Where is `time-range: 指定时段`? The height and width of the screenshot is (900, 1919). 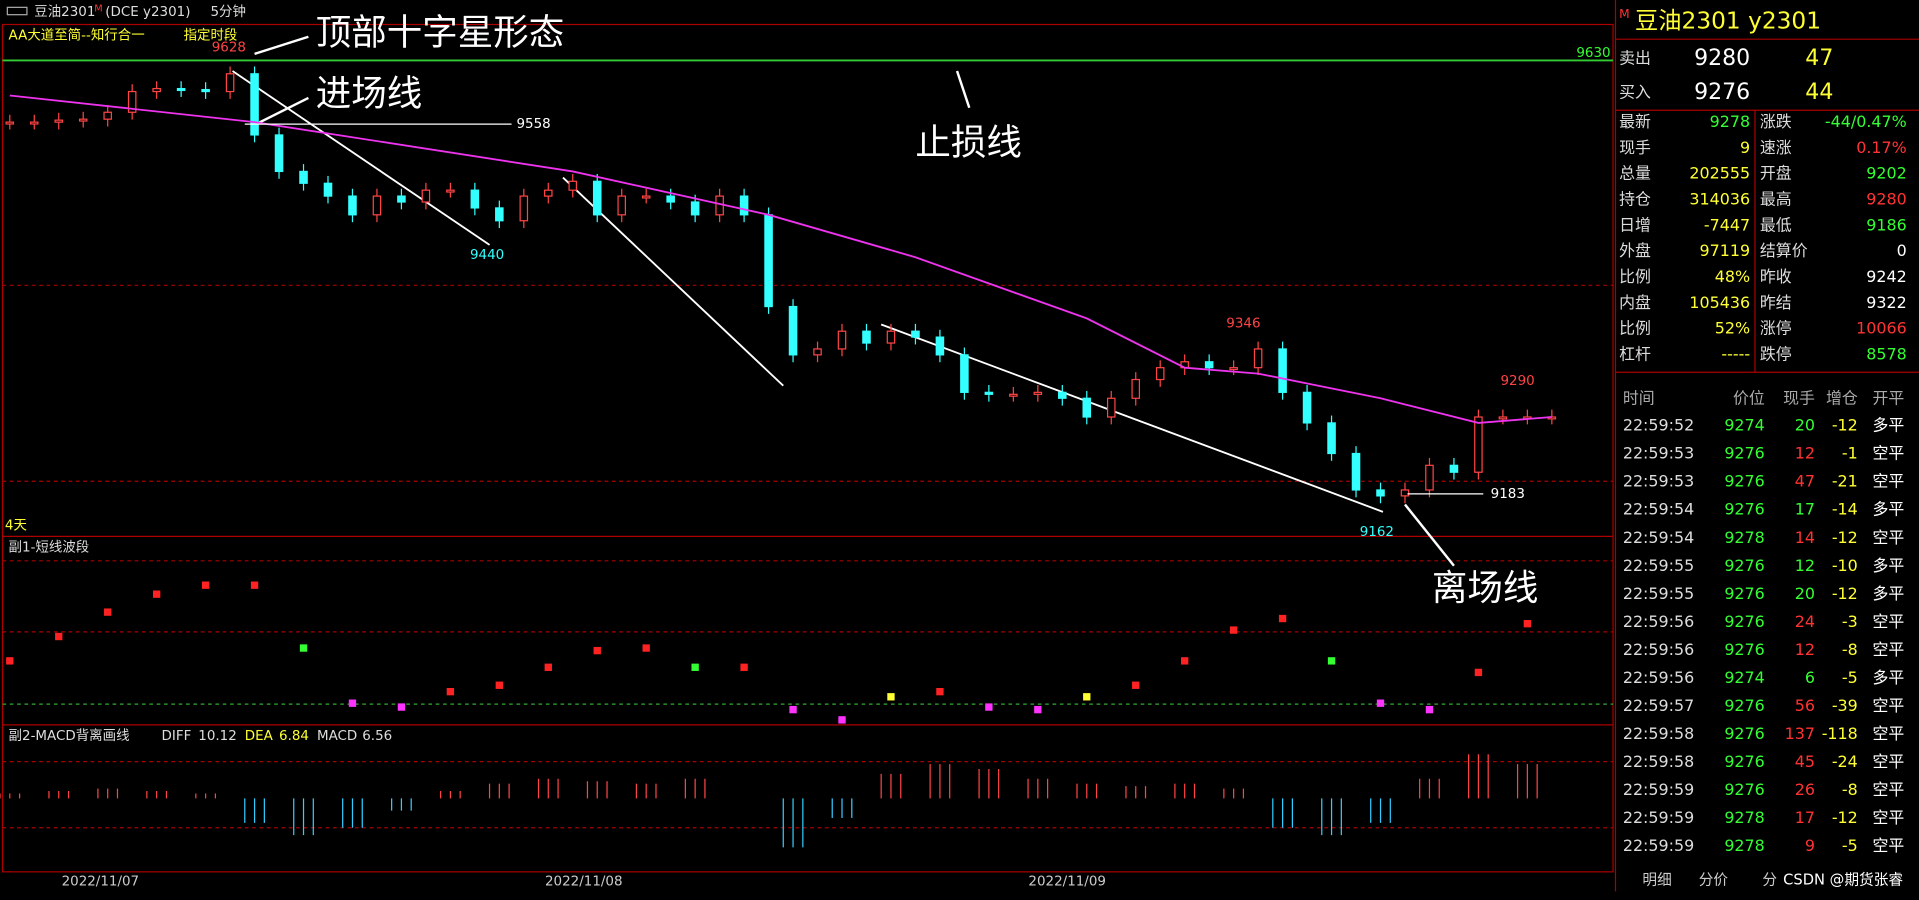 time-range: 指定时段 is located at coordinates (211, 36).